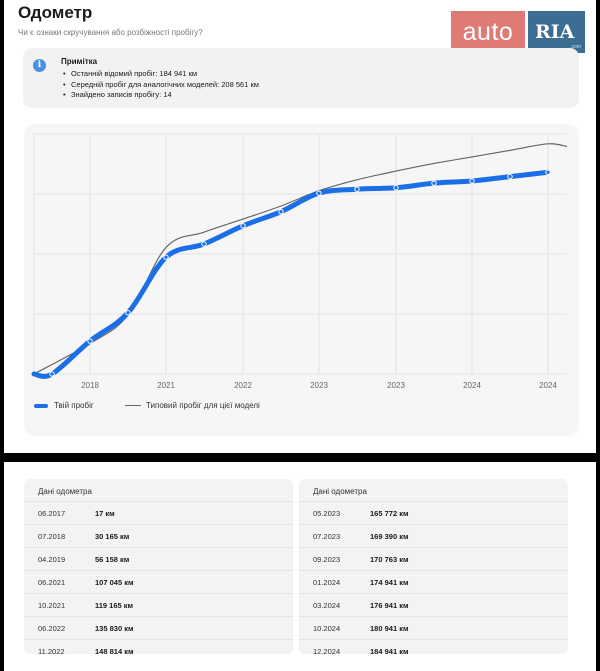  What do you see at coordinates (433, 581) in the screenshot?
I see `table-row: 01.2024 174 941 км` at bounding box center [433, 581].